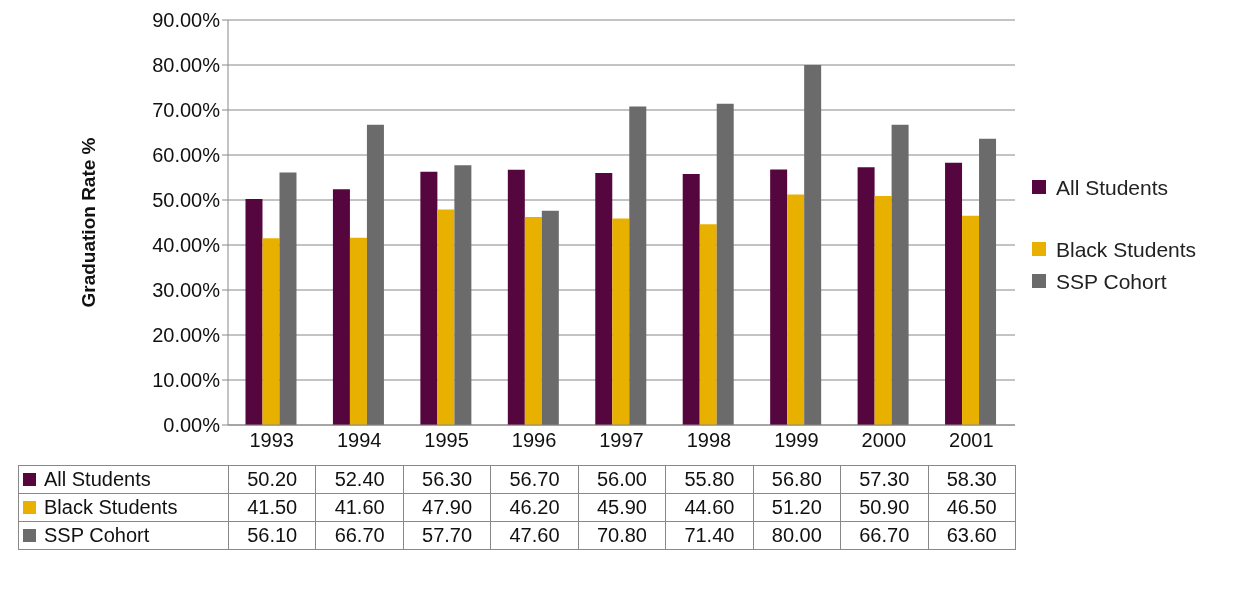 The height and width of the screenshot is (590, 1240). What do you see at coordinates (186, 65) in the screenshot?
I see `y-tick-label: 80.00%` at bounding box center [186, 65].